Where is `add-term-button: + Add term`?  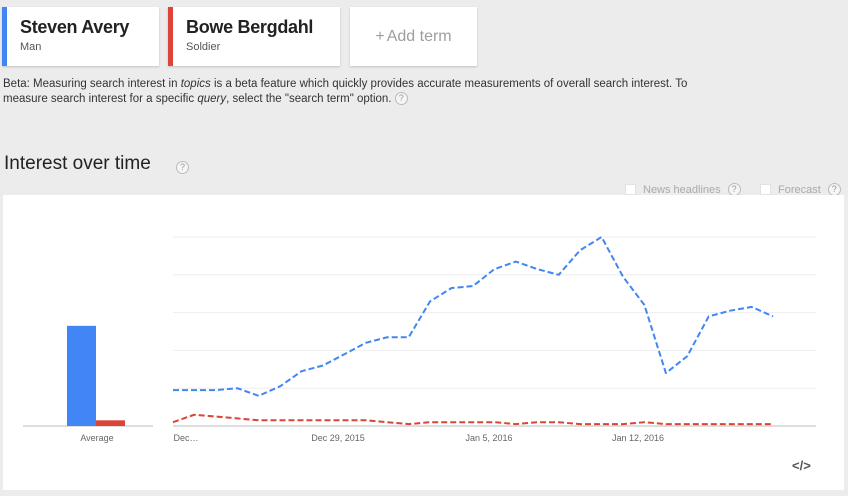 add-term-button: + Add term is located at coordinates (413, 36).